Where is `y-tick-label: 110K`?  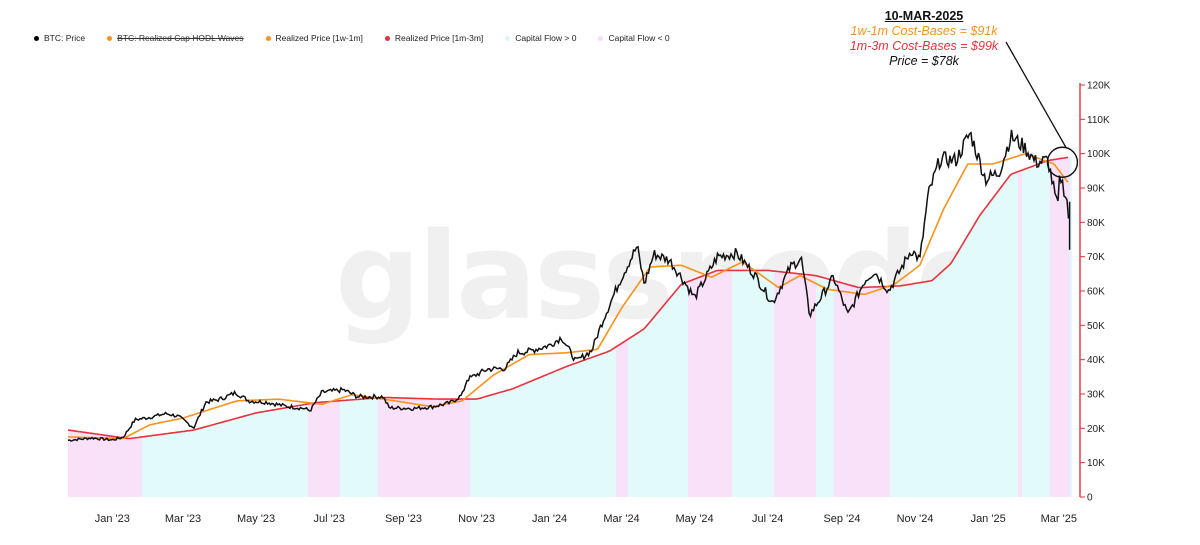
y-tick-label: 110K is located at coordinates (1098, 120).